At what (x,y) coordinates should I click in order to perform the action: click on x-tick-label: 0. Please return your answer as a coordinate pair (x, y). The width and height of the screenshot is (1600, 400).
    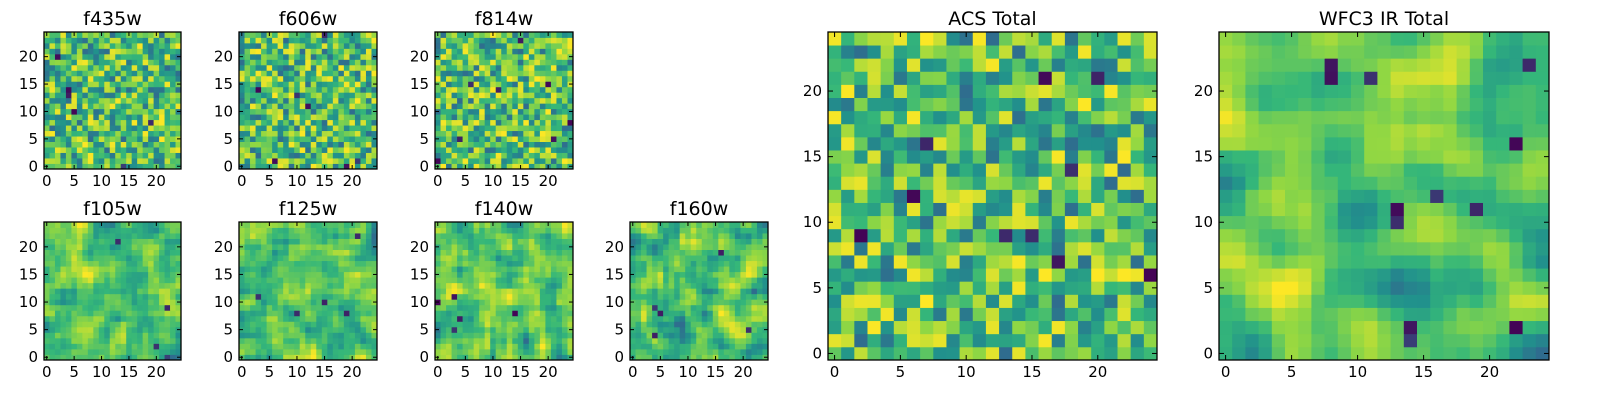
    Looking at the image, I should click on (438, 372).